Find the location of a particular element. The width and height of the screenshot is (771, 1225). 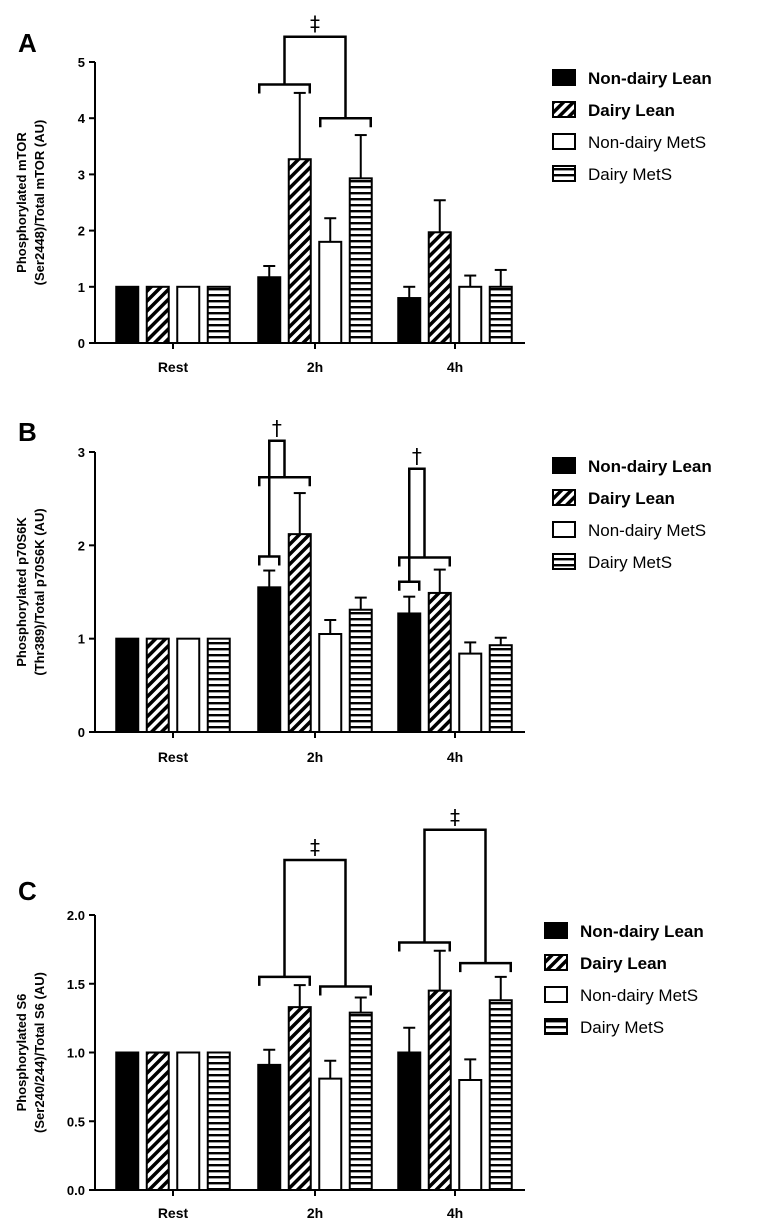

y-tick-label: 2.0 is located at coordinates (76, 915).